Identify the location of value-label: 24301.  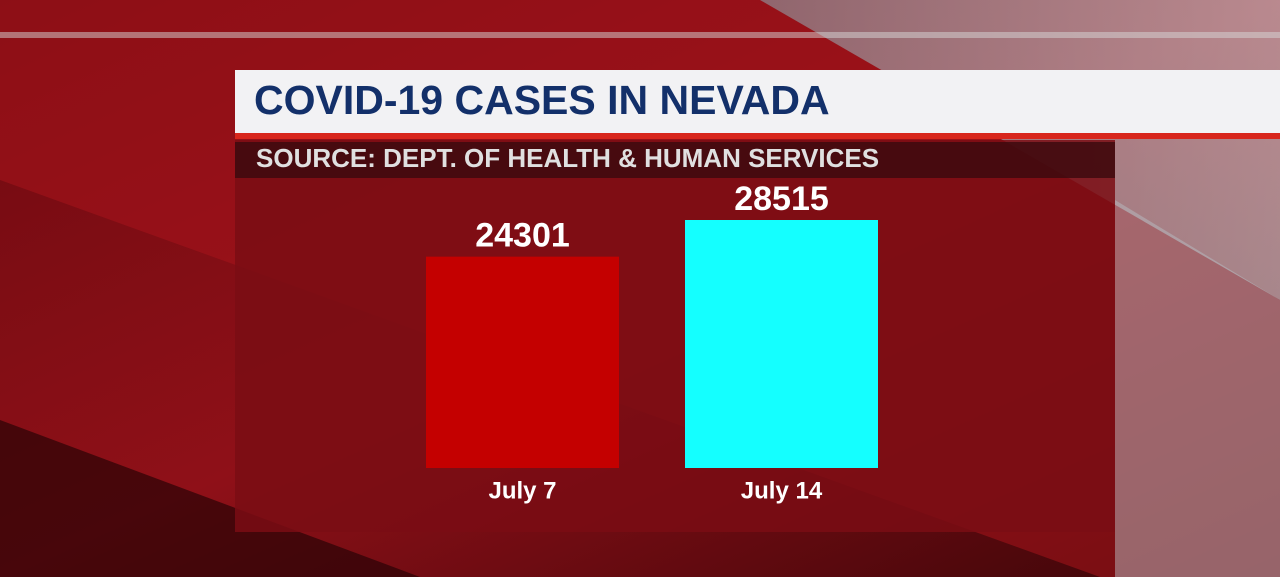
(522, 236).